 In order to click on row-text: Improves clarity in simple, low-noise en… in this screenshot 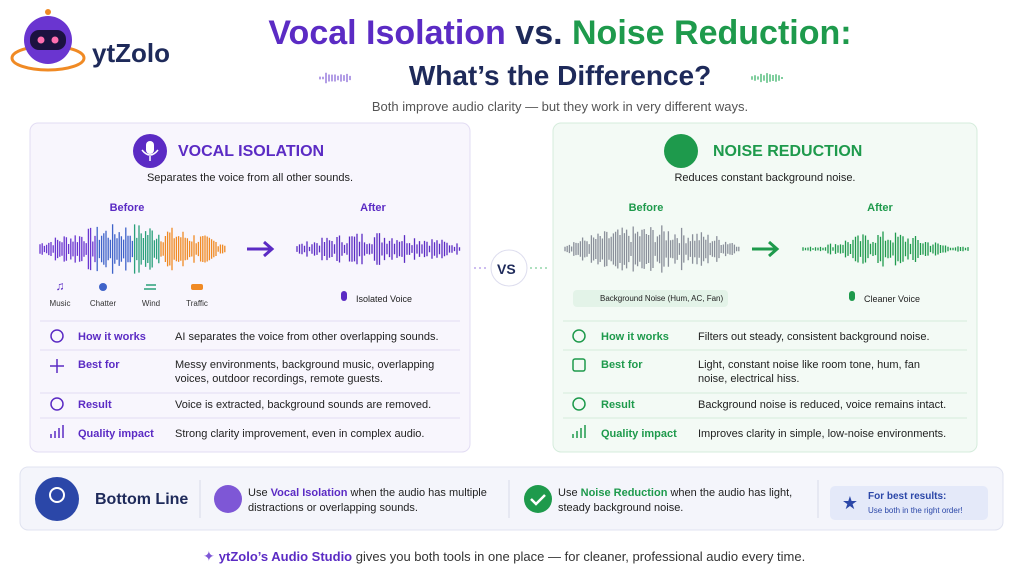, I will do `click(822, 434)`.